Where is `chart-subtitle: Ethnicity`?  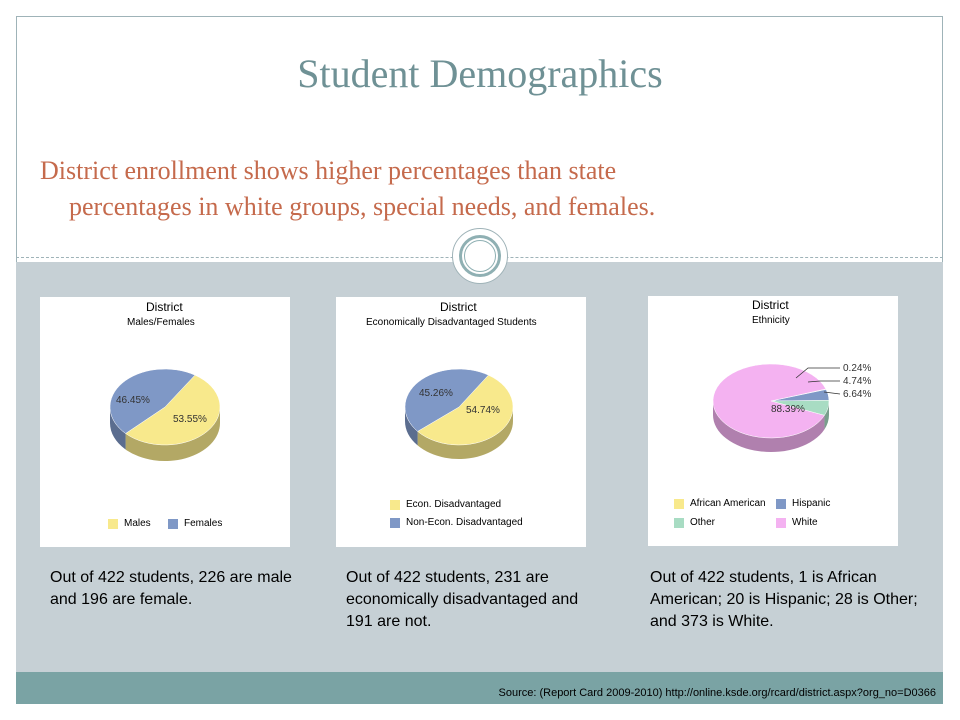
chart-subtitle: Ethnicity is located at coordinates (771, 320).